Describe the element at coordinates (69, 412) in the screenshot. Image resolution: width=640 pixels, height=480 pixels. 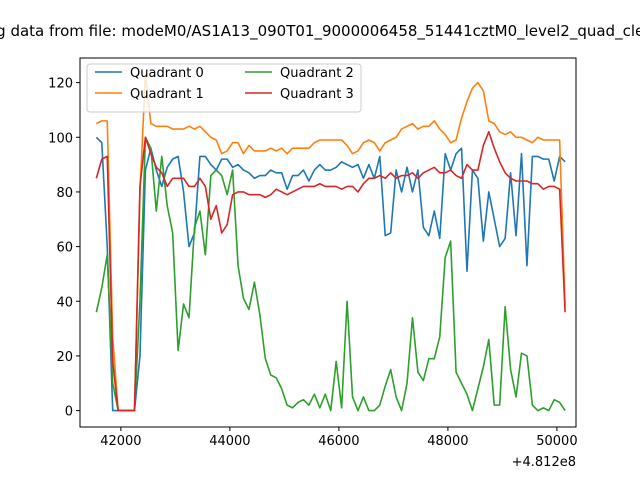
I see `y-tick-label: 0` at that location.